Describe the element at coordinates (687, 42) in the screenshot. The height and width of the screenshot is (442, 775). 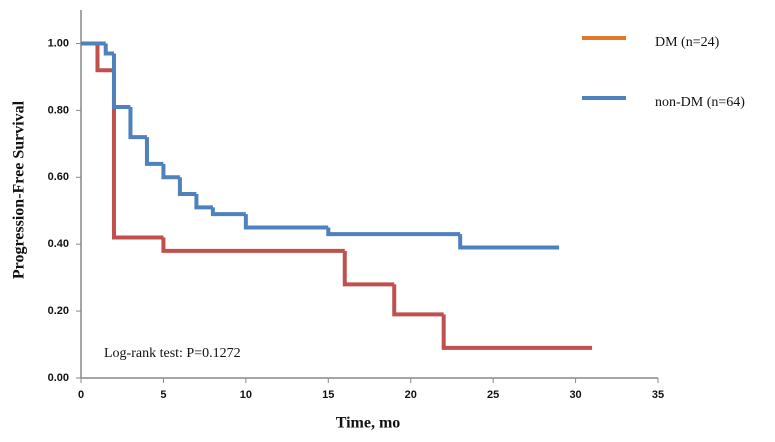
I see `legend-label: DM (n=24)` at that location.